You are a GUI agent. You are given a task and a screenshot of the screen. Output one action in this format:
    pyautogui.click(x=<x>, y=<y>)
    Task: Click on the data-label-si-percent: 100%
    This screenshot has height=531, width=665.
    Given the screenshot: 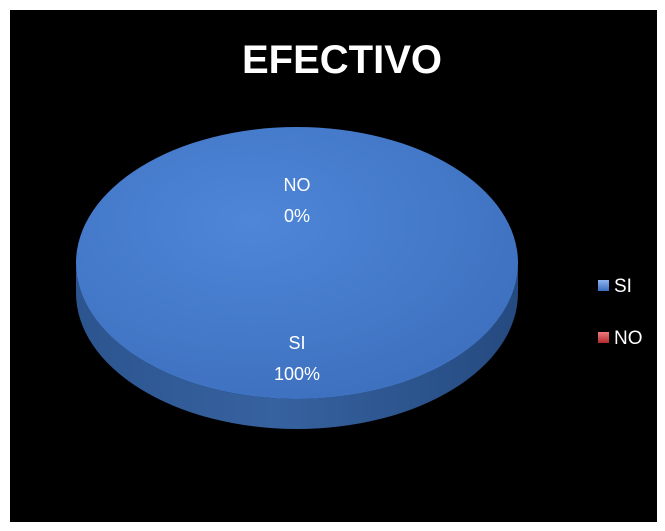 What is the action you would take?
    pyautogui.click(x=297, y=374)
    